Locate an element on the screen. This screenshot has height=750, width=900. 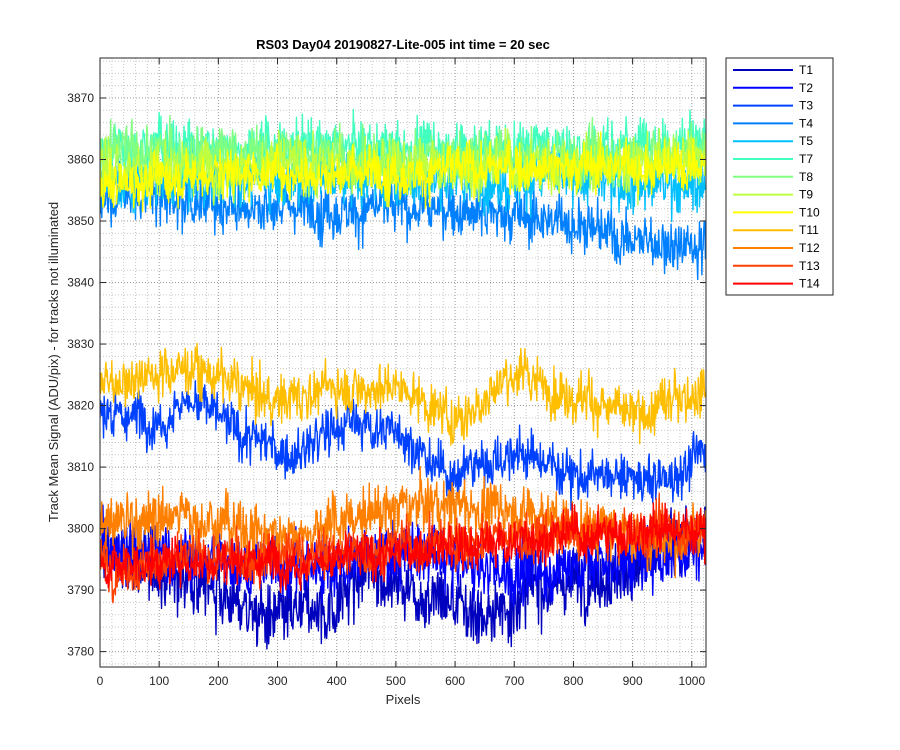
y-tick-label: 3780 is located at coordinates (80, 652).